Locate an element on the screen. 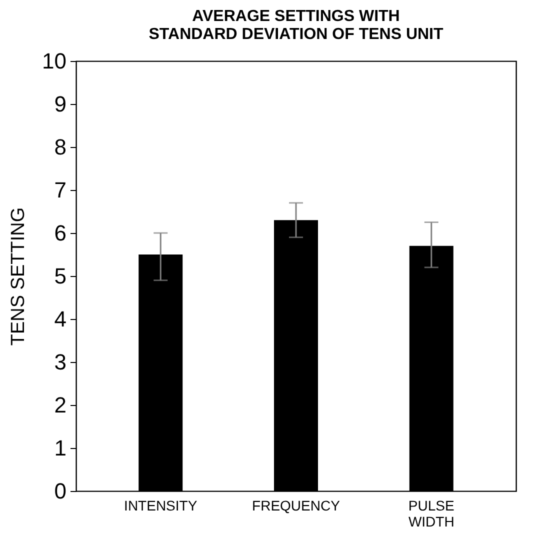 The width and height of the screenshot is (543, 544). y-tick-label: 6 is located at coordinates (60, 233).